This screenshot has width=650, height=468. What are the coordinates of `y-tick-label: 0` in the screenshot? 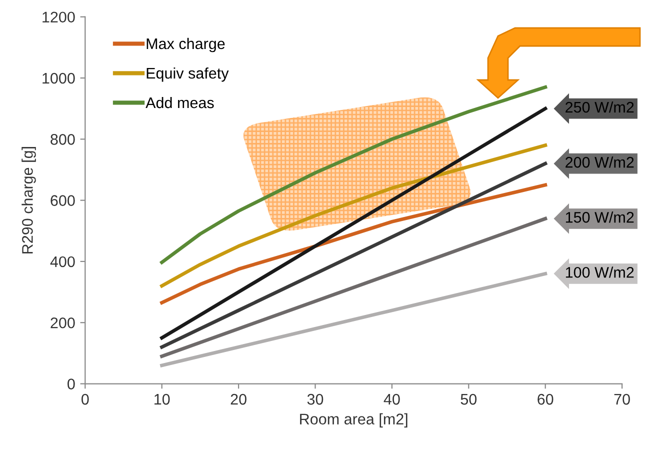 It's located at (71, 384).